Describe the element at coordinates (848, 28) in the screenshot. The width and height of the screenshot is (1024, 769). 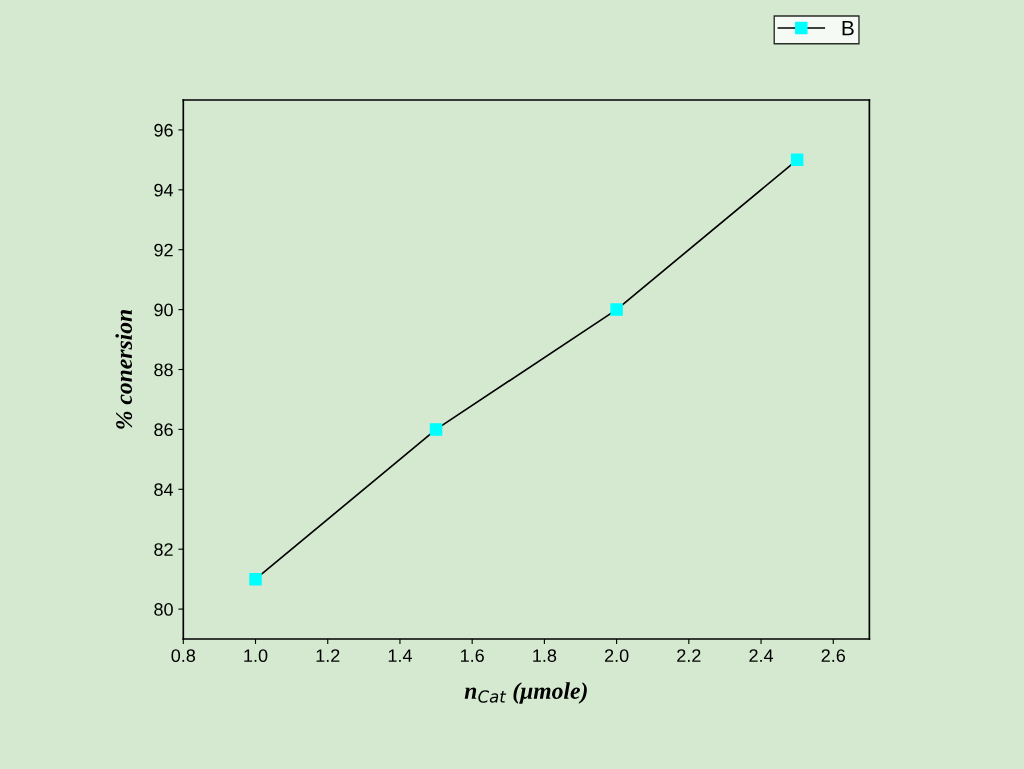
I see `legend-label: B` at that location.